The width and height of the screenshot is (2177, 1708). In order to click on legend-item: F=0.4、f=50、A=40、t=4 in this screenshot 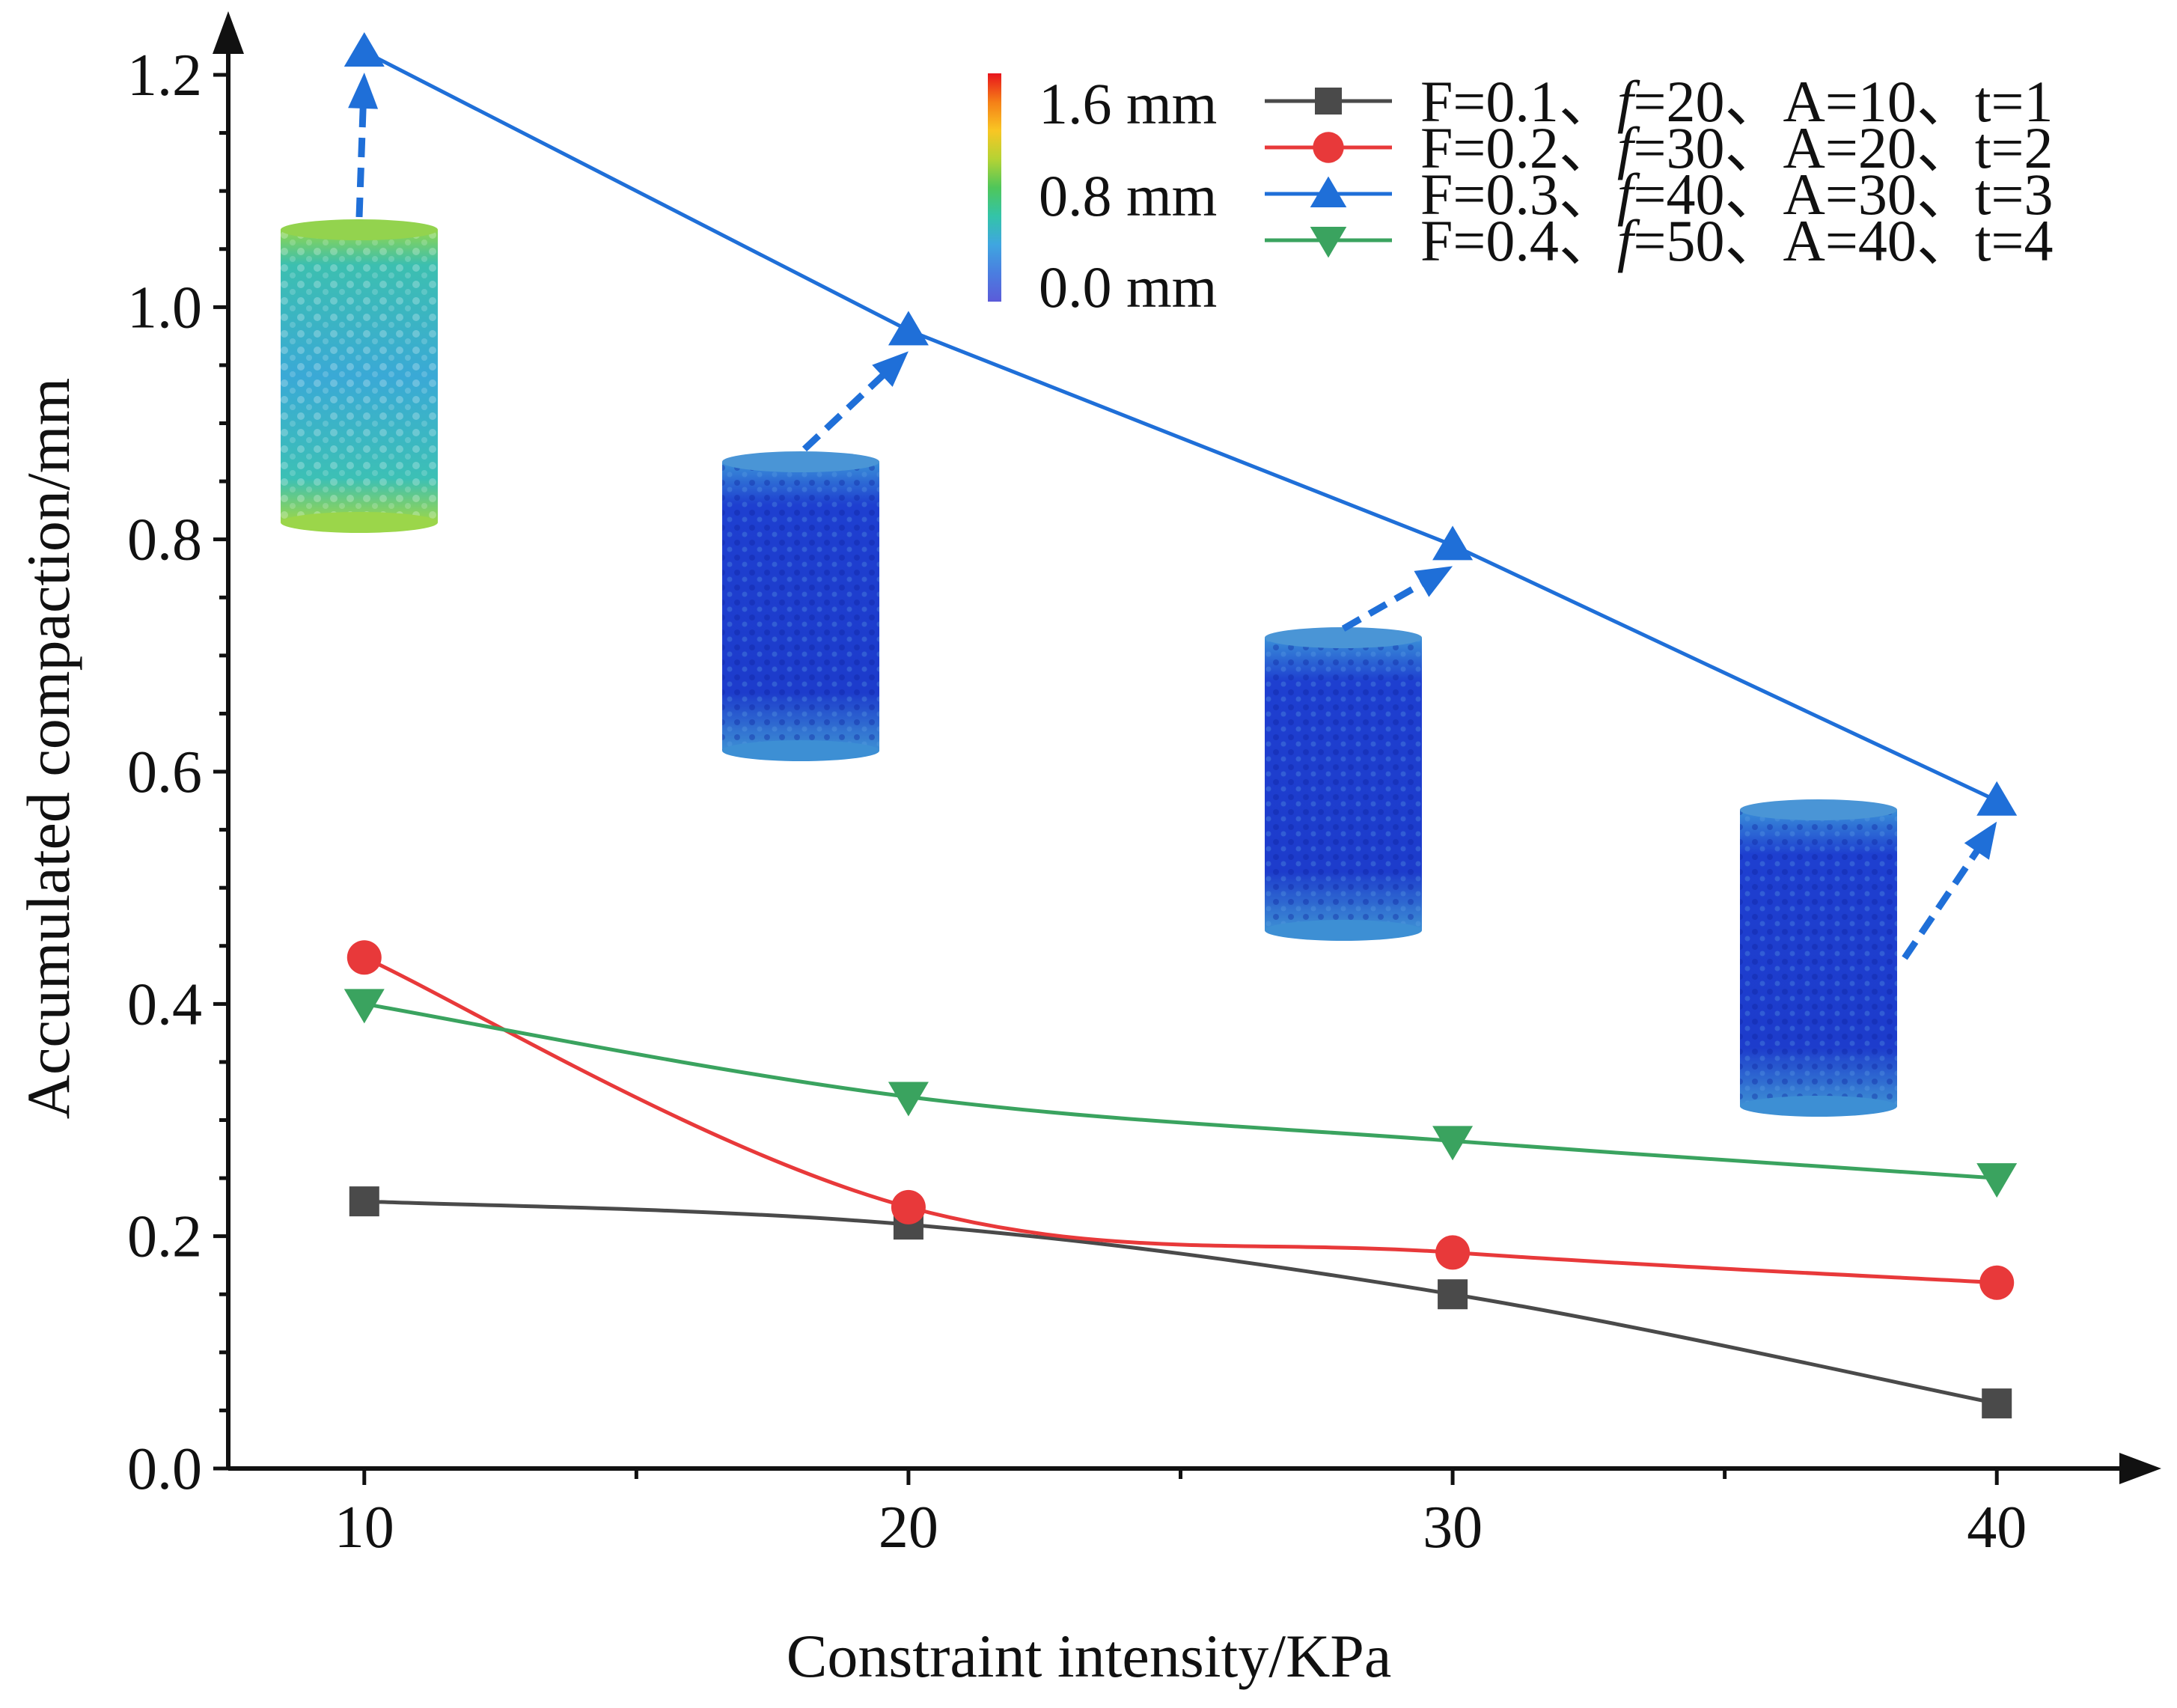, I will do `click(1659, 241)`.